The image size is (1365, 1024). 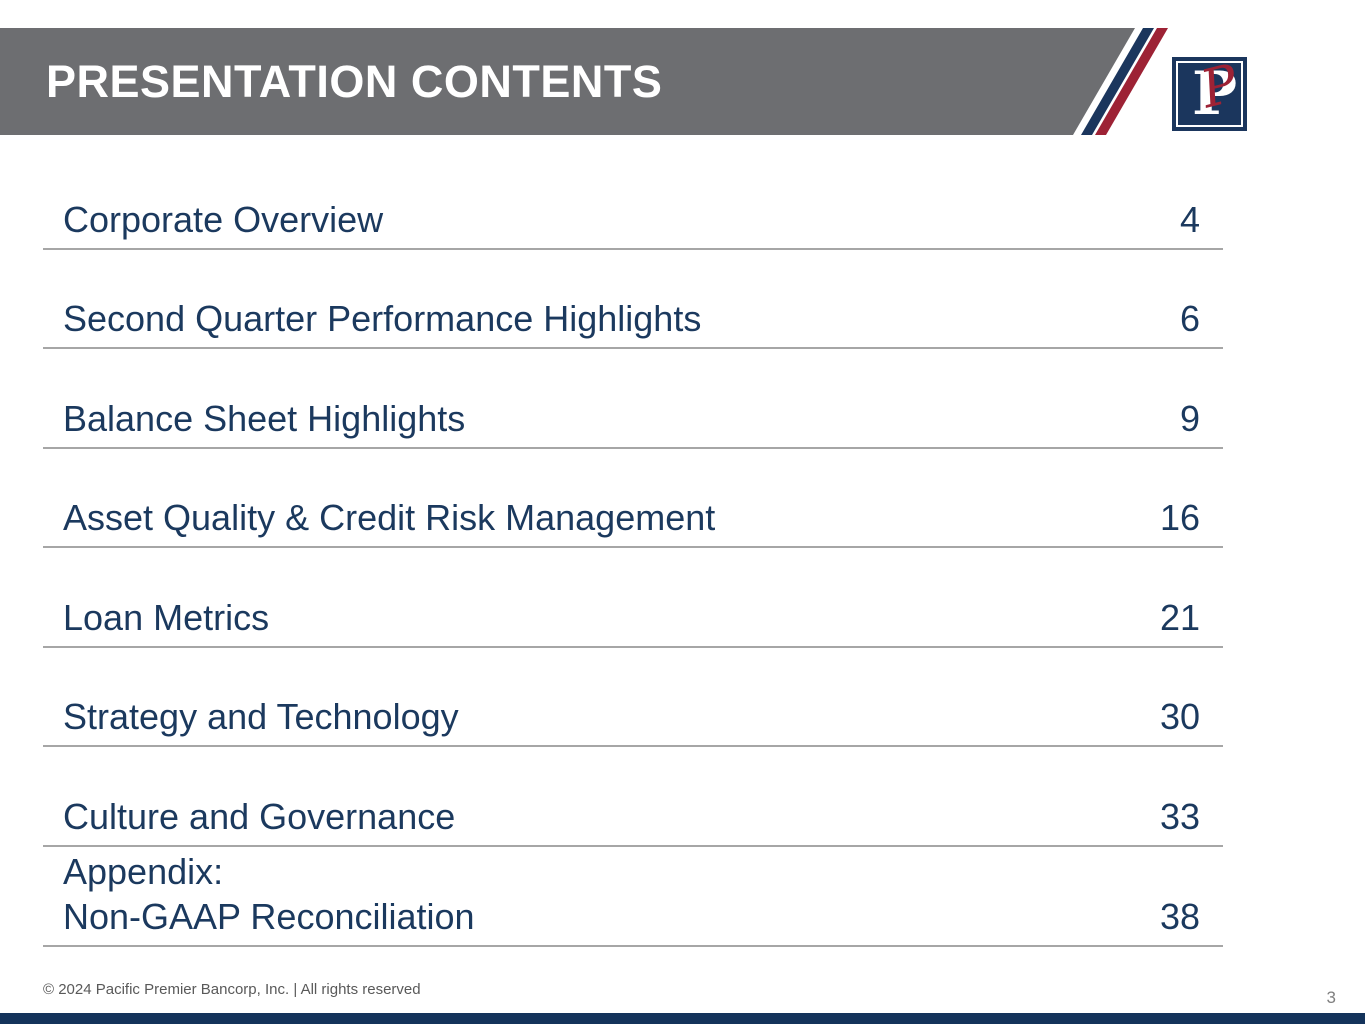 I want to click on toc-item-page-number: 38, so click(x=1179, y=916).